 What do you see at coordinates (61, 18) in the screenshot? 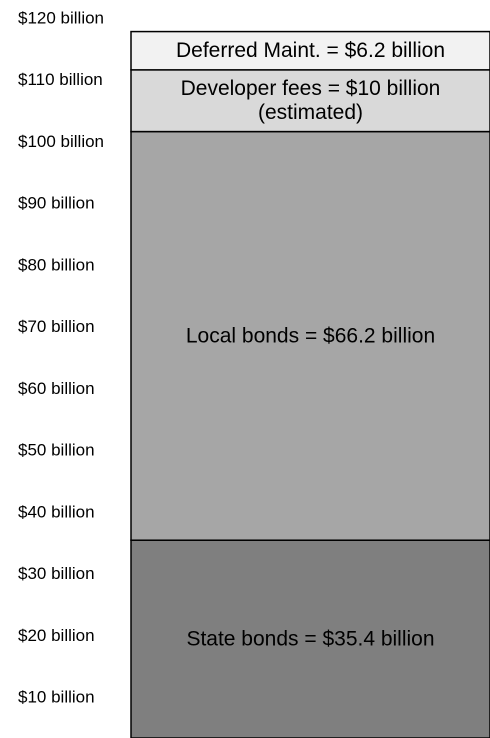
I see `y-tick-label-120: $120 billion` at bounding box center [61, 18].